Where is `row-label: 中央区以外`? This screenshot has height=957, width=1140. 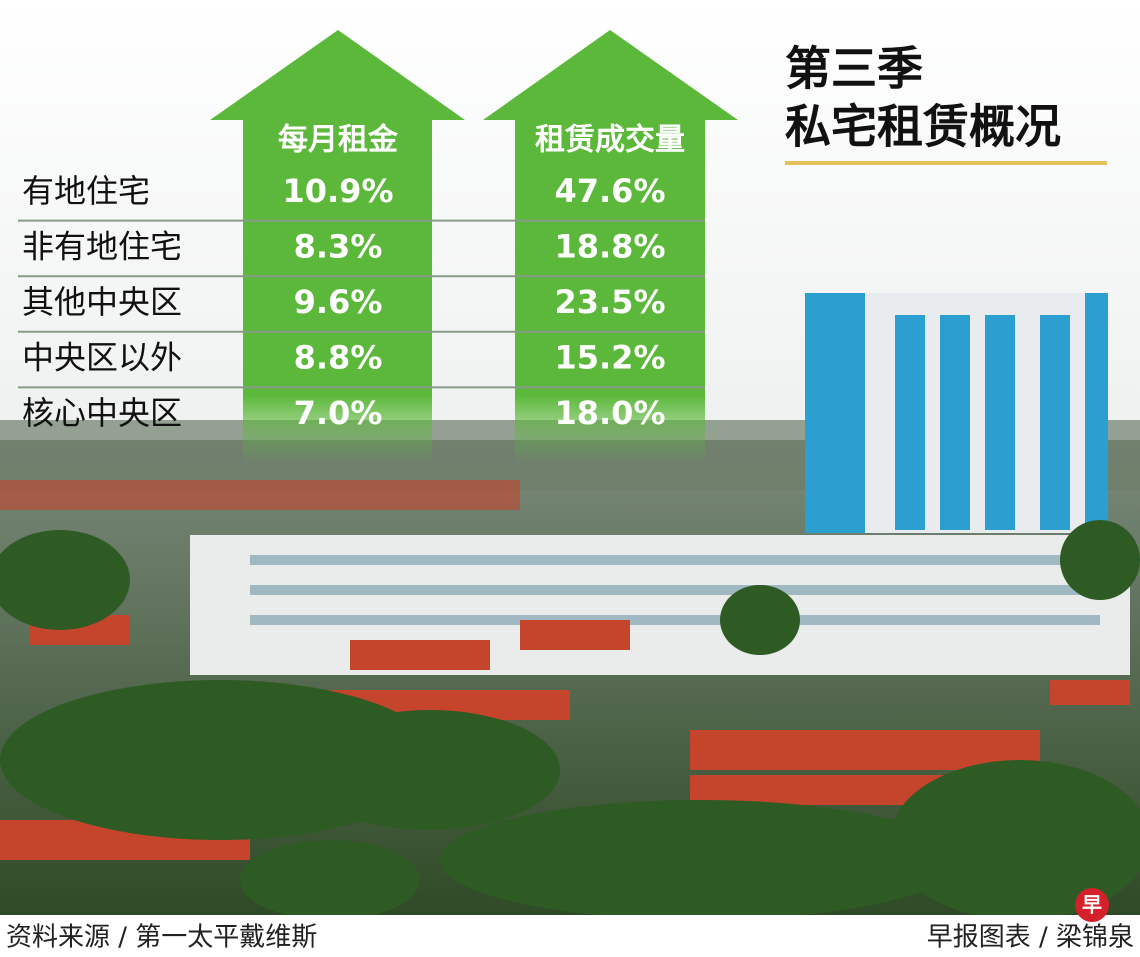 row-label: 中央区以外 is located at coordinates (102, 358).